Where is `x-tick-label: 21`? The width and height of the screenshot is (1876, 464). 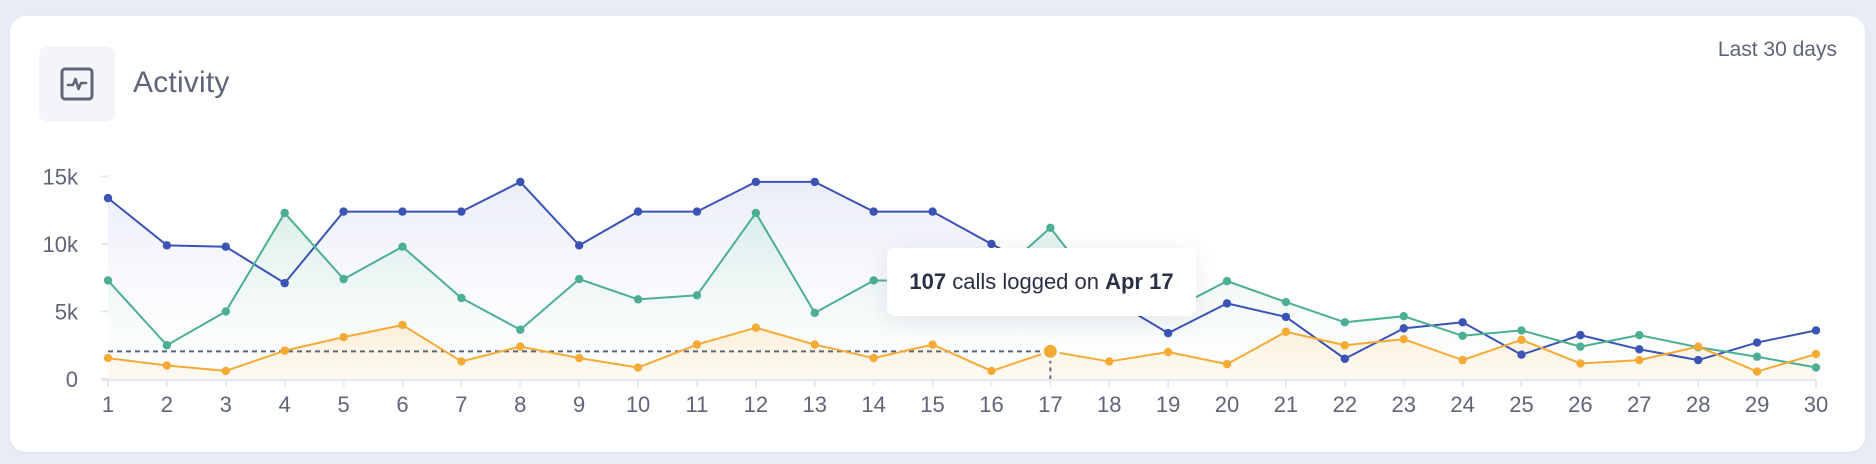
x-tick-label: 21 is located at coordinates (1286, 404).